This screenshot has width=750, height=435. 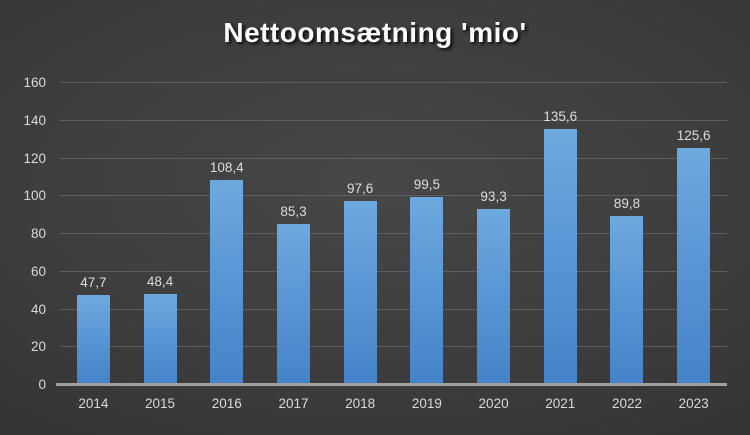 What do you see at coordinates (391, 384) in the screenshot?
I see `x-axis-line` at bounding box center [391, 384].